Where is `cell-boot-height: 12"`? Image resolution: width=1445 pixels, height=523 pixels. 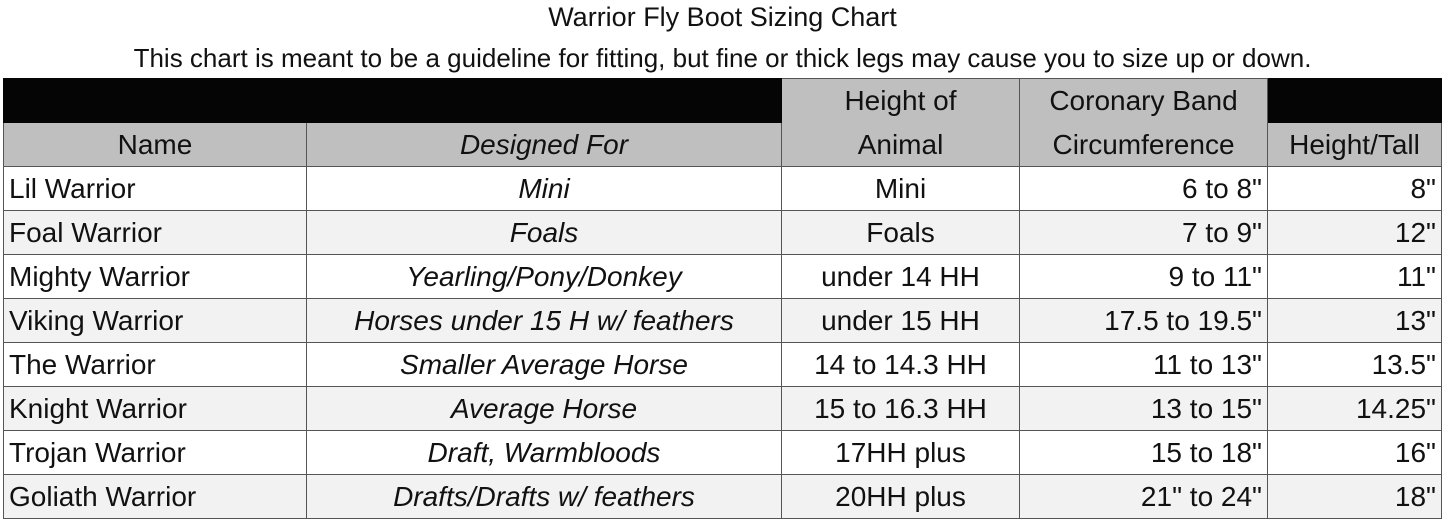
cell-boot-height: 12" is located at coordinates (1354, 232).